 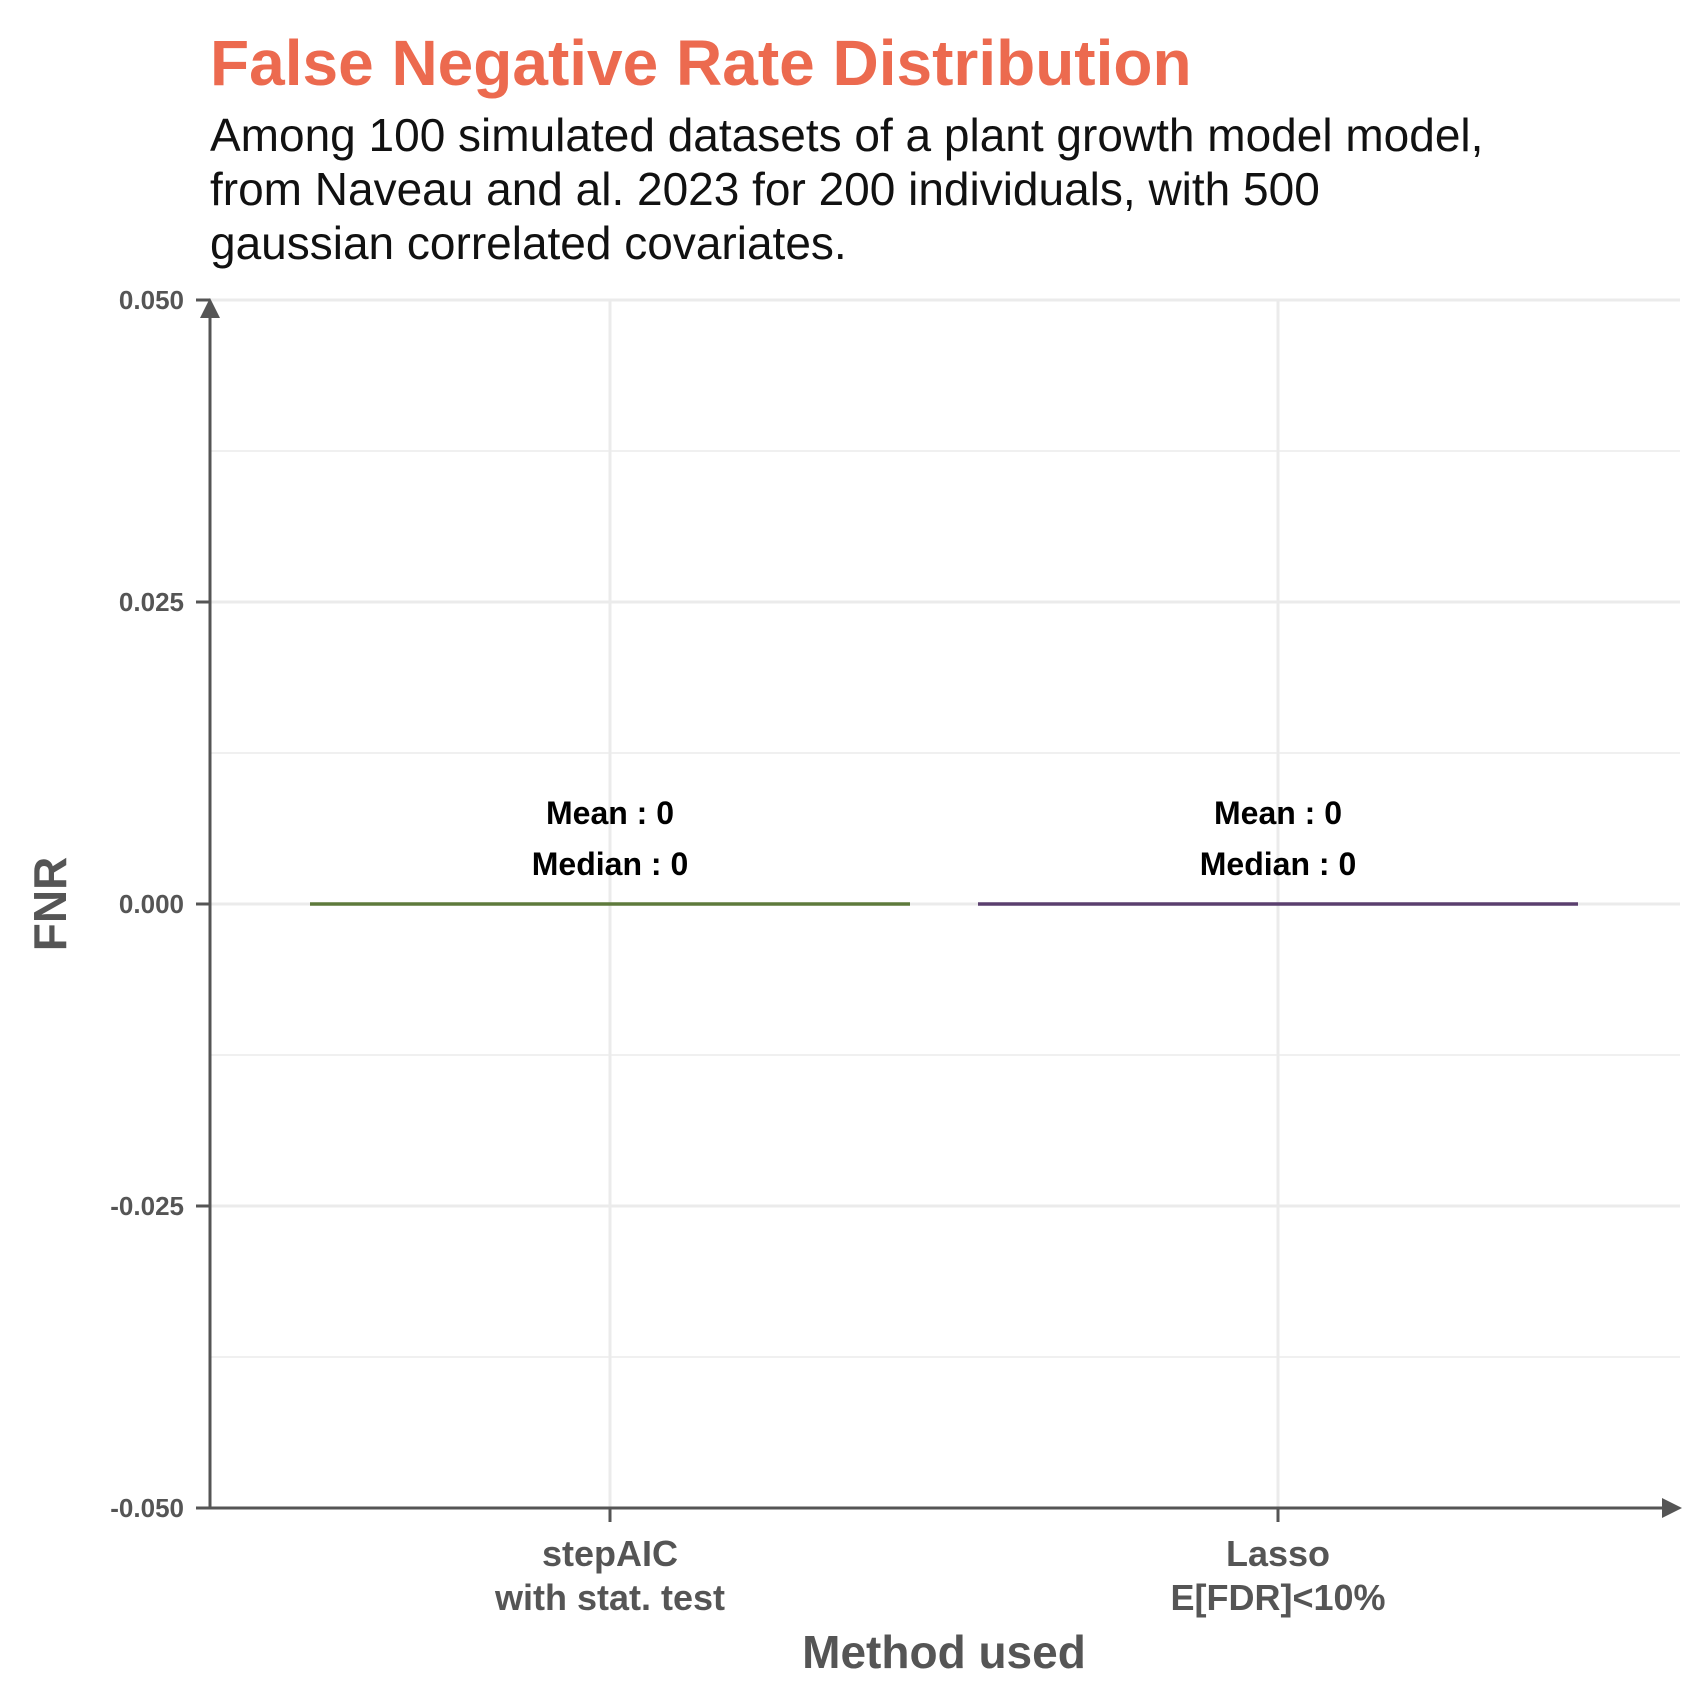 What do you see at coordinates (609, 1597) in the screenshot?
I see `x-category-label: with stat. test` at bounding box center [609, 1597].